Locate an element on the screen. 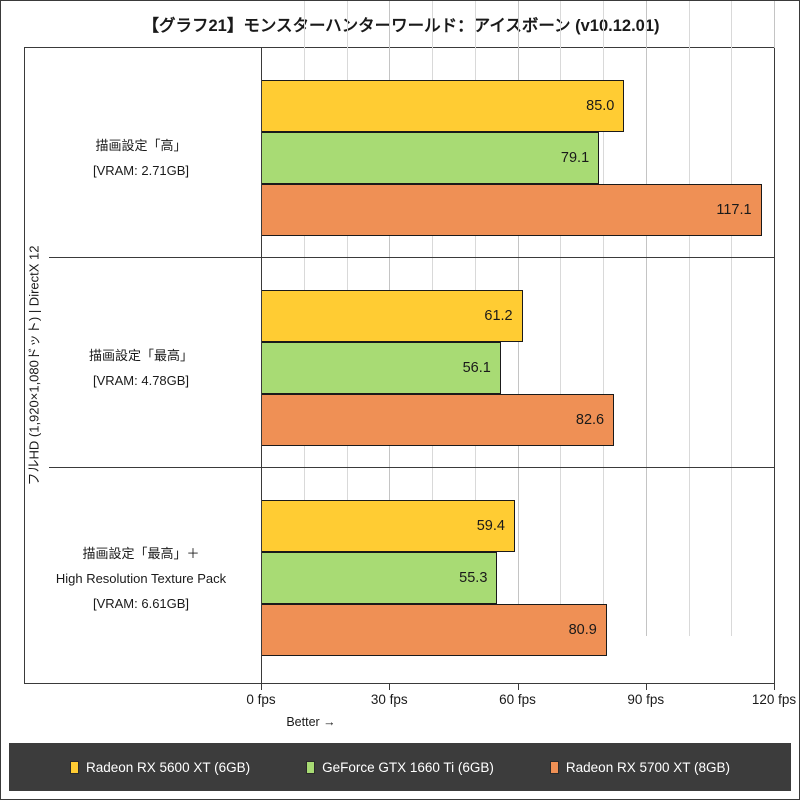  category-label-line-2: [VRAM: 6.61GB] is located at coordinates (141, 603).